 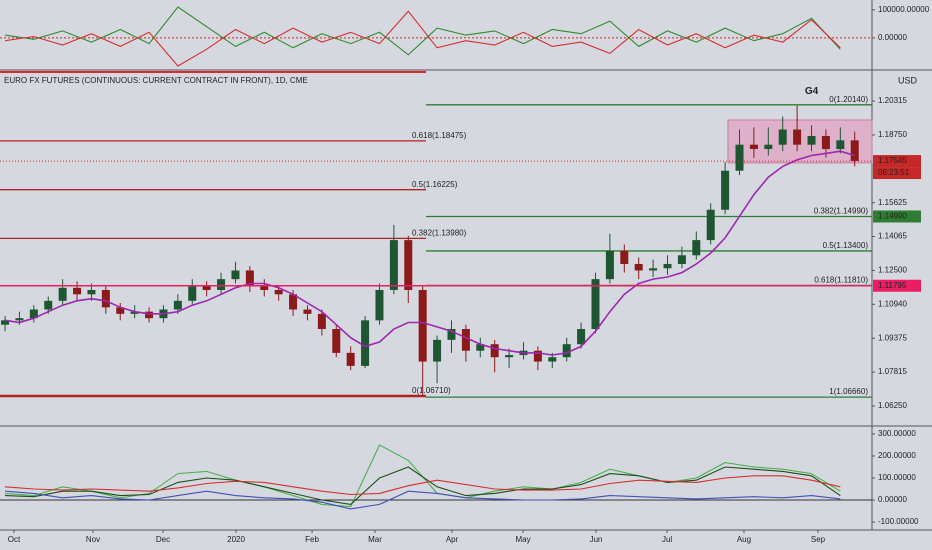 I want to click on countdown: 06:23:51, so click(x=894, y=172).